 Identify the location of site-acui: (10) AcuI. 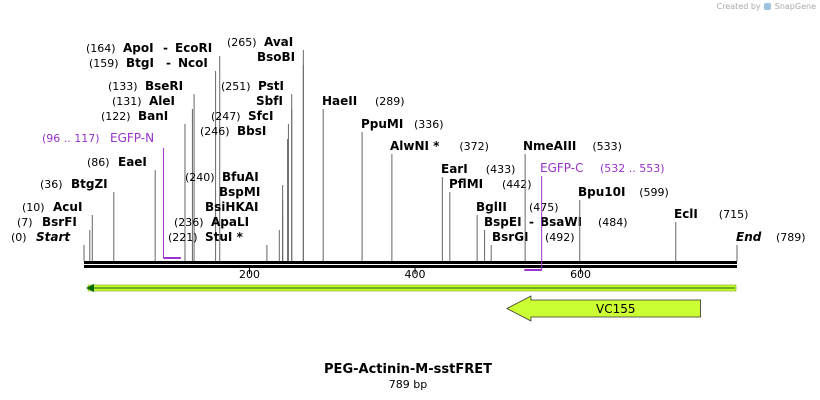
(57, 230).